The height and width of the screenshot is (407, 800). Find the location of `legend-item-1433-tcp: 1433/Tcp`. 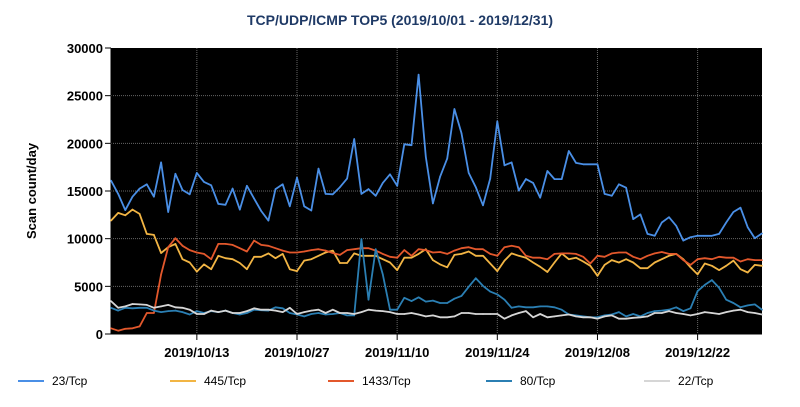

legend-item-1433-tcp: 1433/Tcp is located at coordinates (369, 381).